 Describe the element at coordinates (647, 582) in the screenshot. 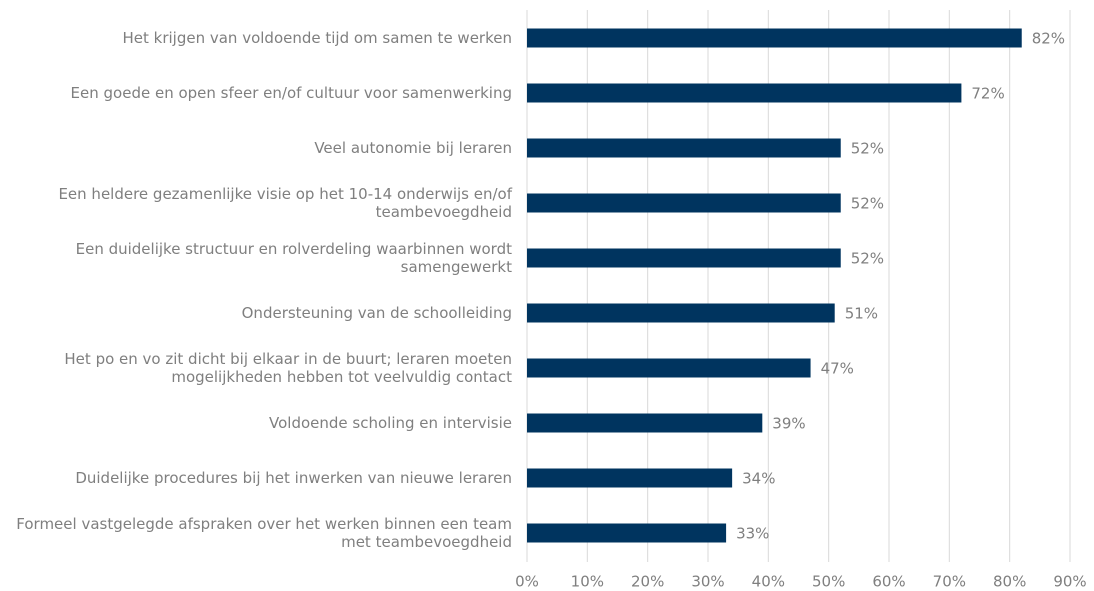

I see `x-tick-label: 20%` at that location.